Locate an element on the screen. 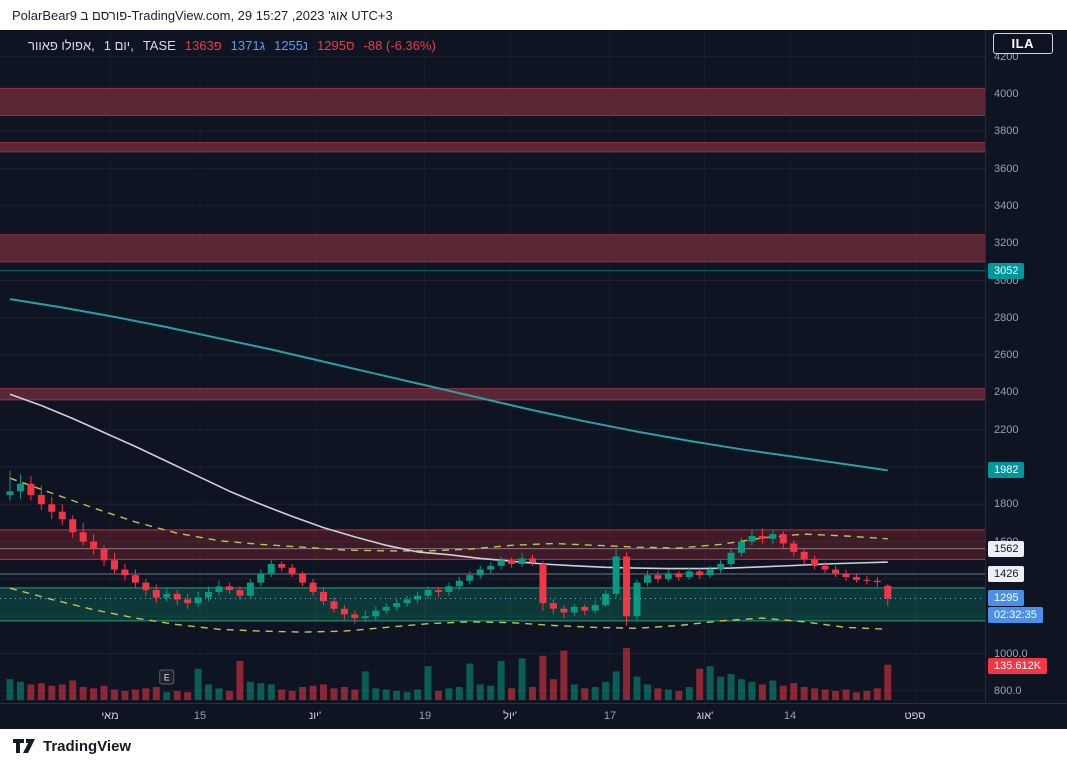  price-axis-label: 2400 is located at coordinates (1006, 392).